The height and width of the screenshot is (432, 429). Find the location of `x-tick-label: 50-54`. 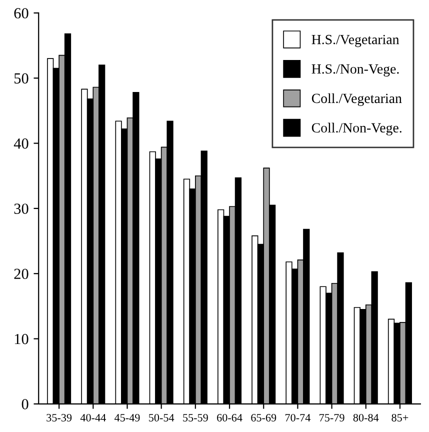

x-tick-label: 50-54 is located at coordinates (161, 418).